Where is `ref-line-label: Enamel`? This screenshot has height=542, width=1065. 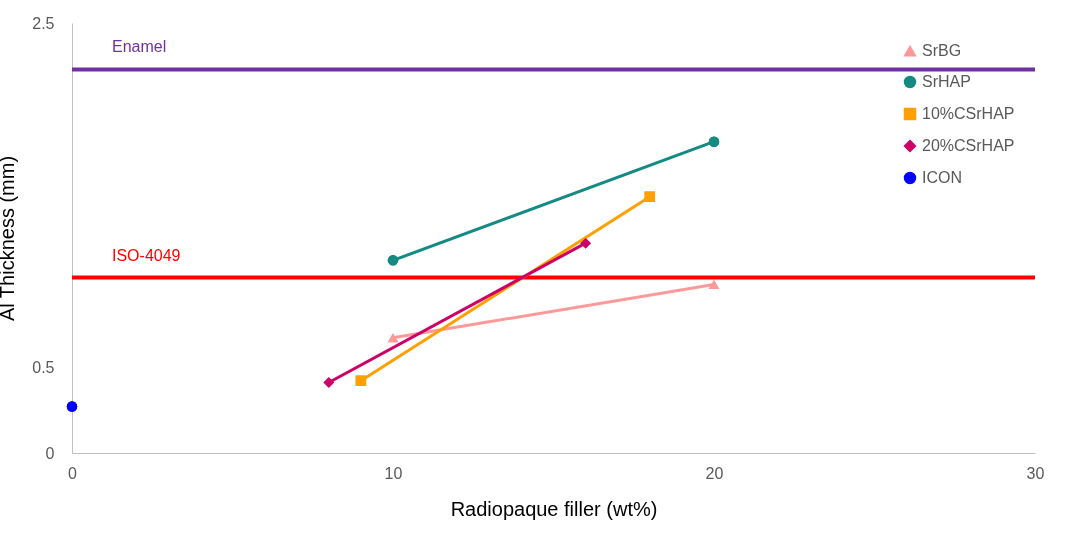 ref-line-label: Enamel is located at coordinates (139, 47).